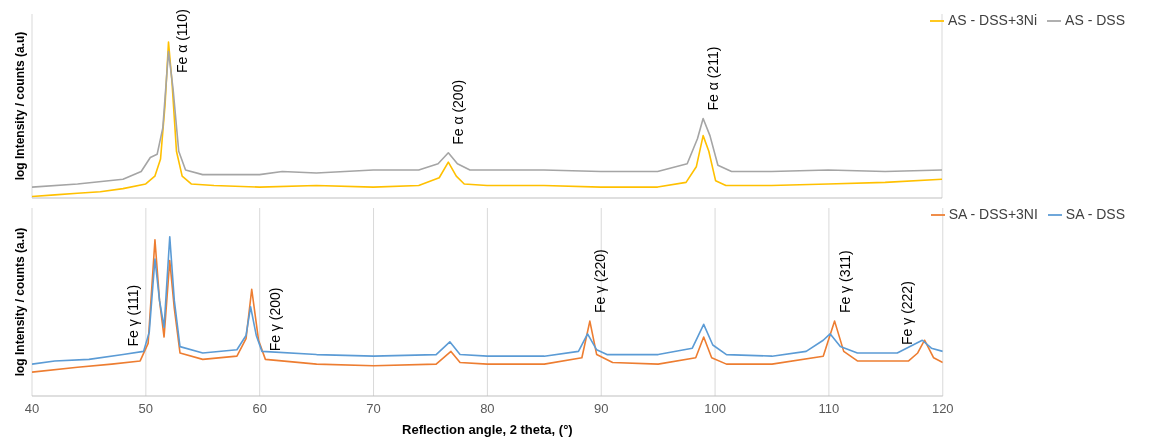 The image size is (1163, 443). Describe the element at coordinates (942, 409) in the screenshot. I see `x-tick-label: 120` at that location.